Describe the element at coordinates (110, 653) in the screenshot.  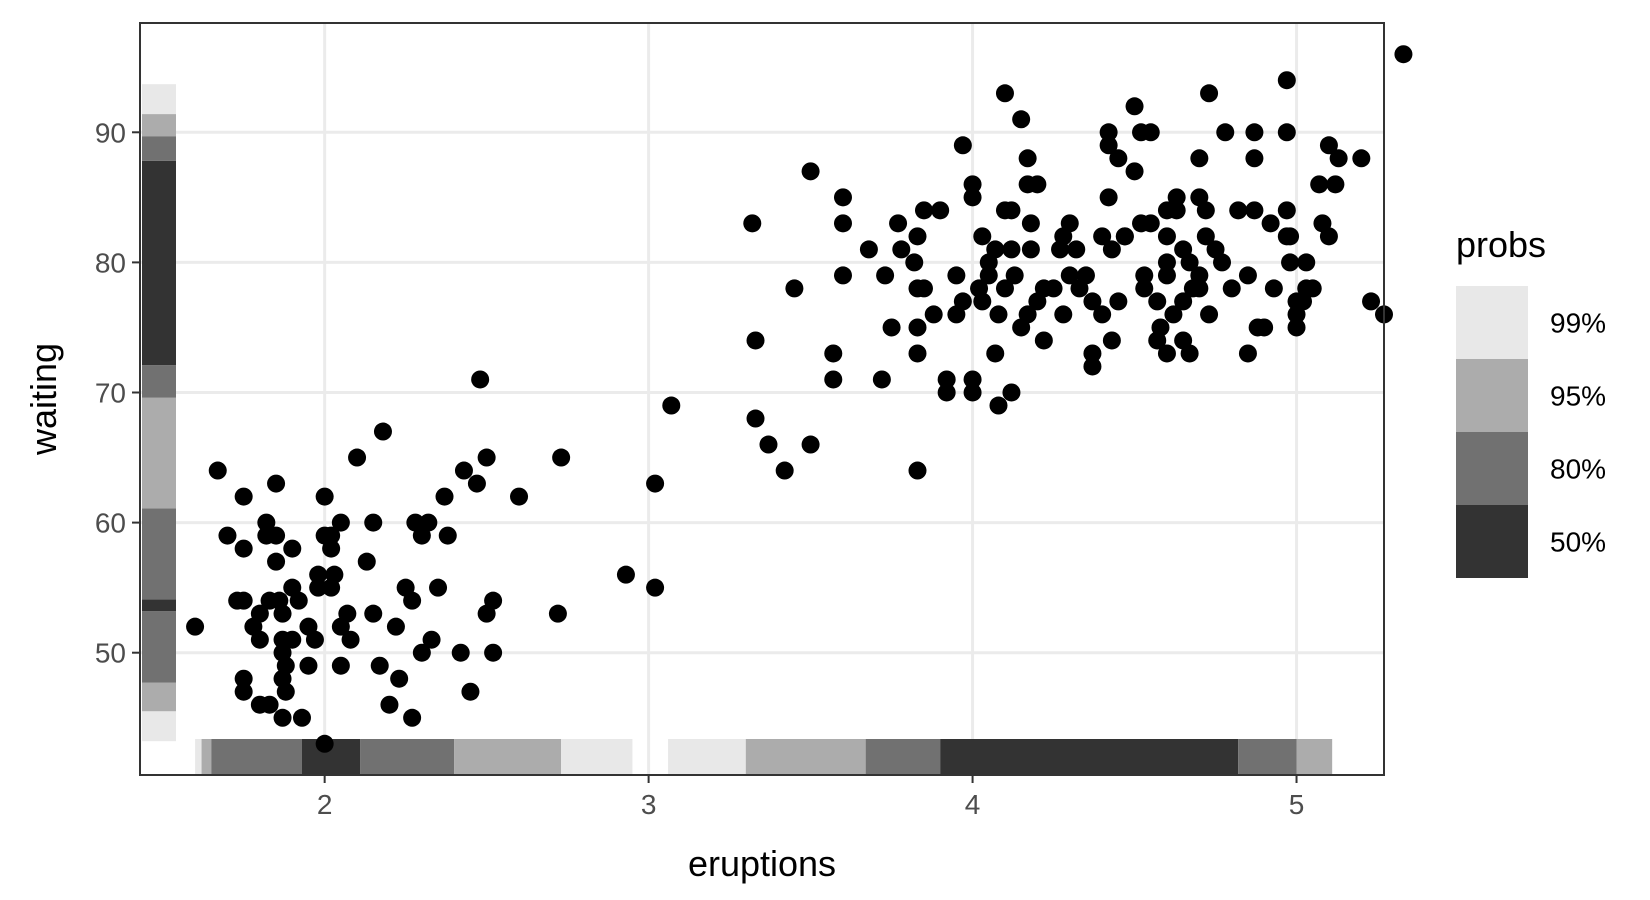
I see `y-tick-label: 50` at that location.